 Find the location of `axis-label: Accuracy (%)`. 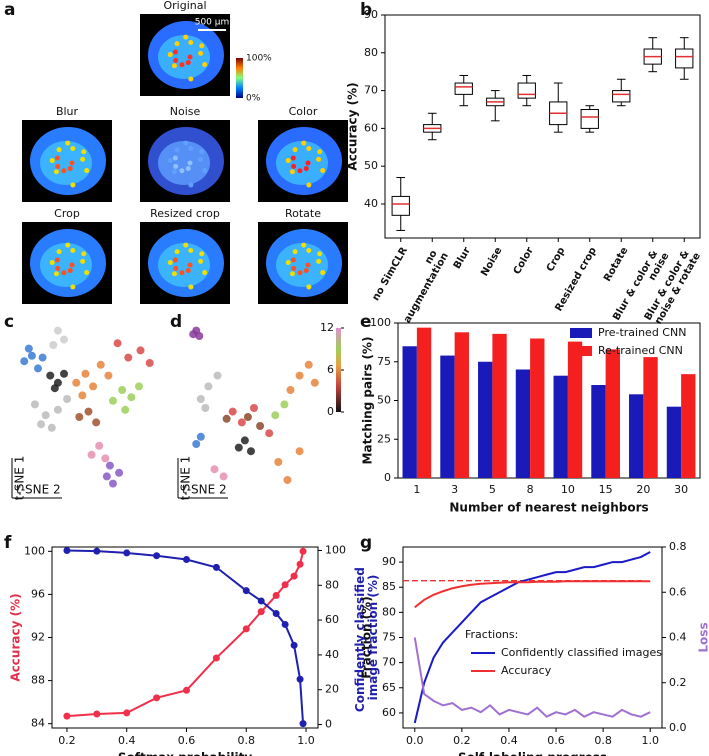

axis-label: Accuracy (%) is located at coordinates (16, 637).